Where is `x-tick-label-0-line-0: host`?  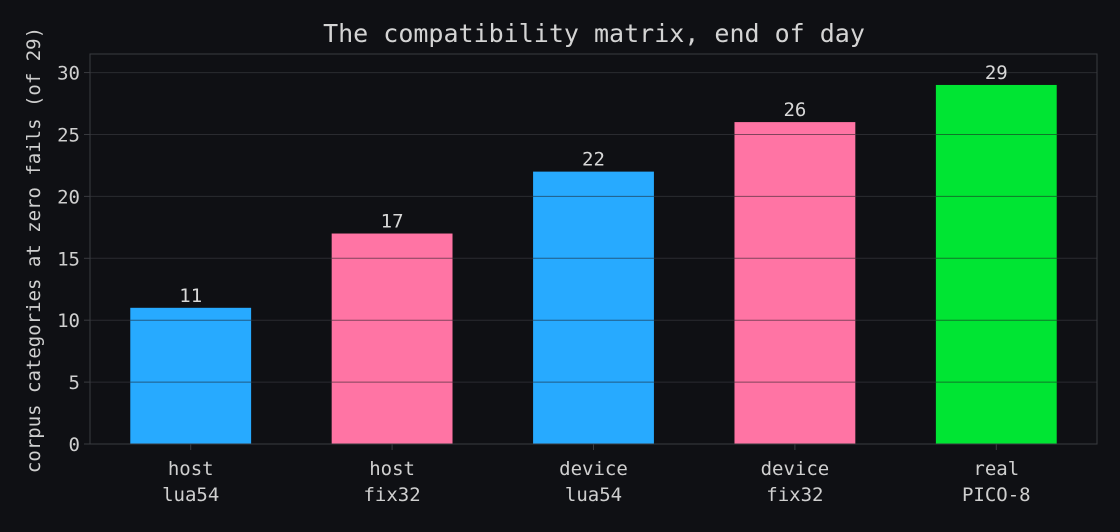
x-tick-label-0-line-0: host is located at coordinates (191, 469).